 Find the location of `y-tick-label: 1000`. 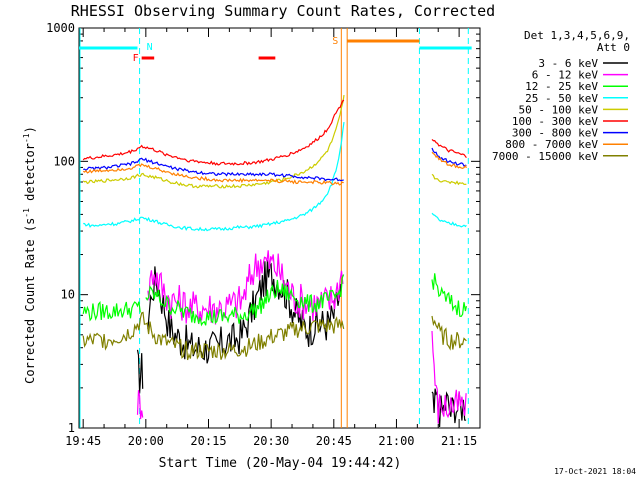

y-tick-label: 1000 is located at coordinates (60, 28).